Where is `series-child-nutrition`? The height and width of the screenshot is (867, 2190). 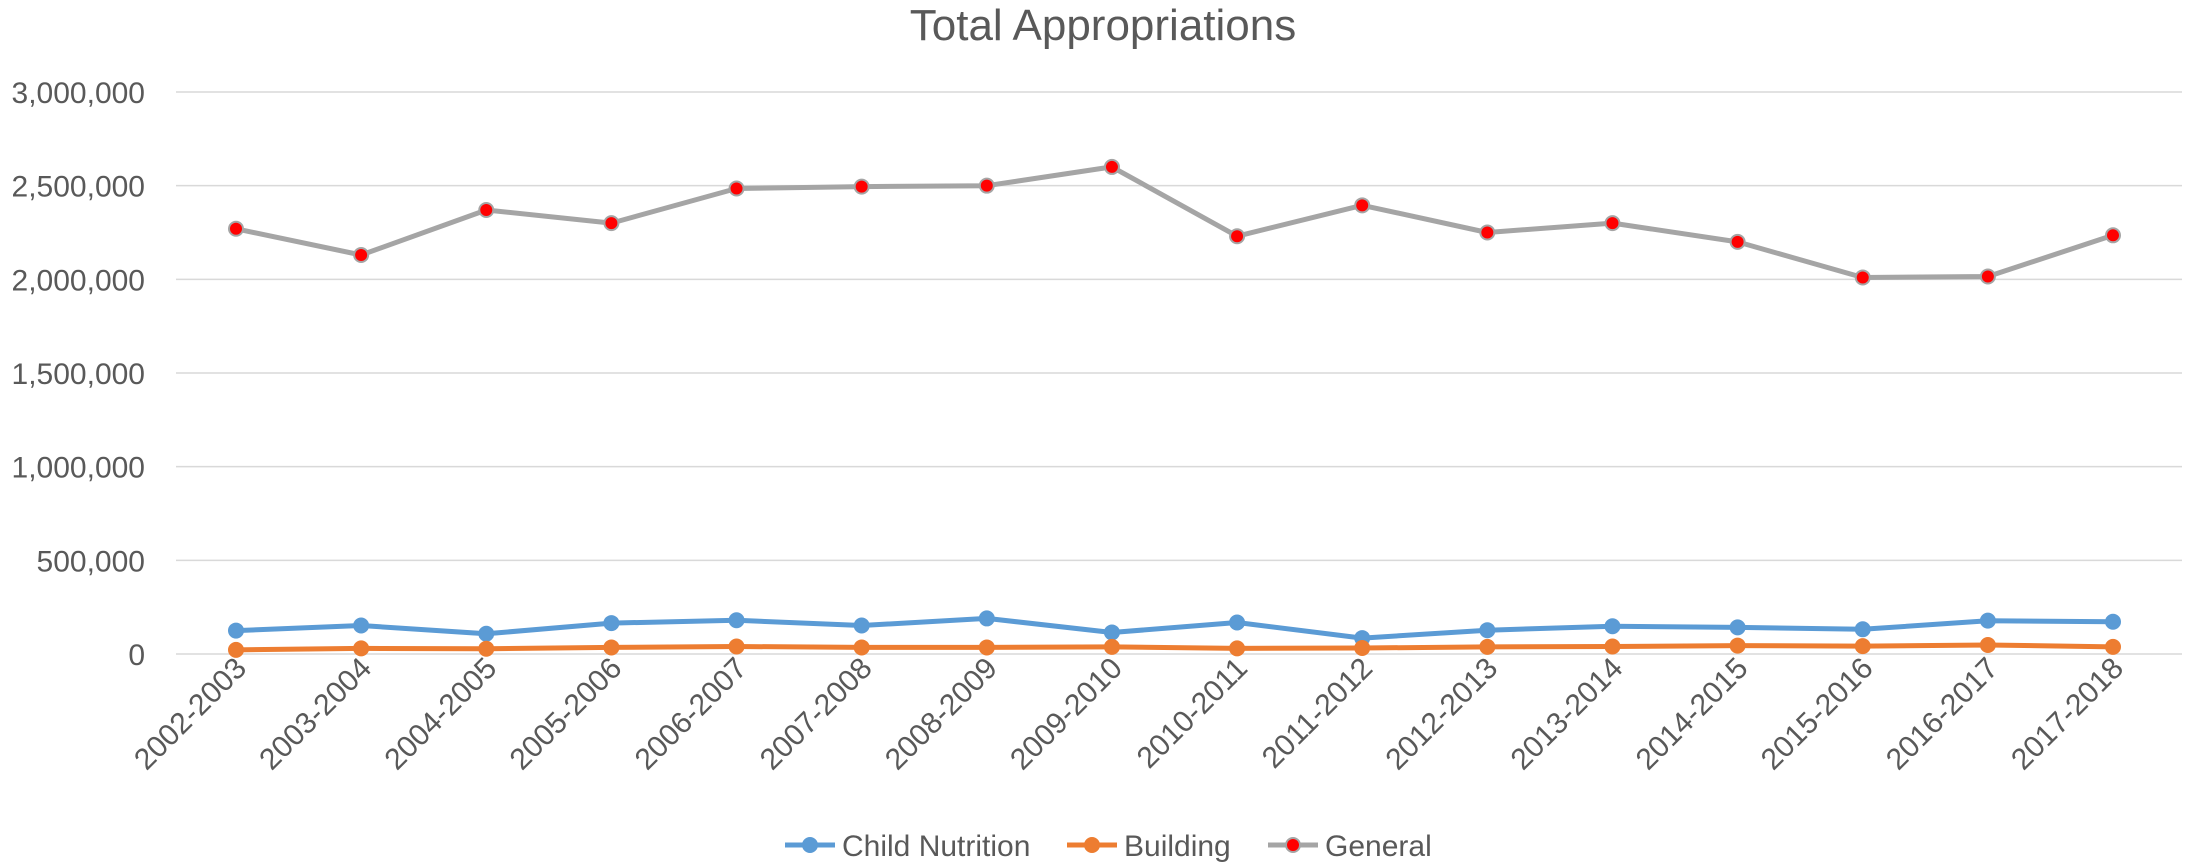
series-child-nutrition is located at coordinates (1174, 628).